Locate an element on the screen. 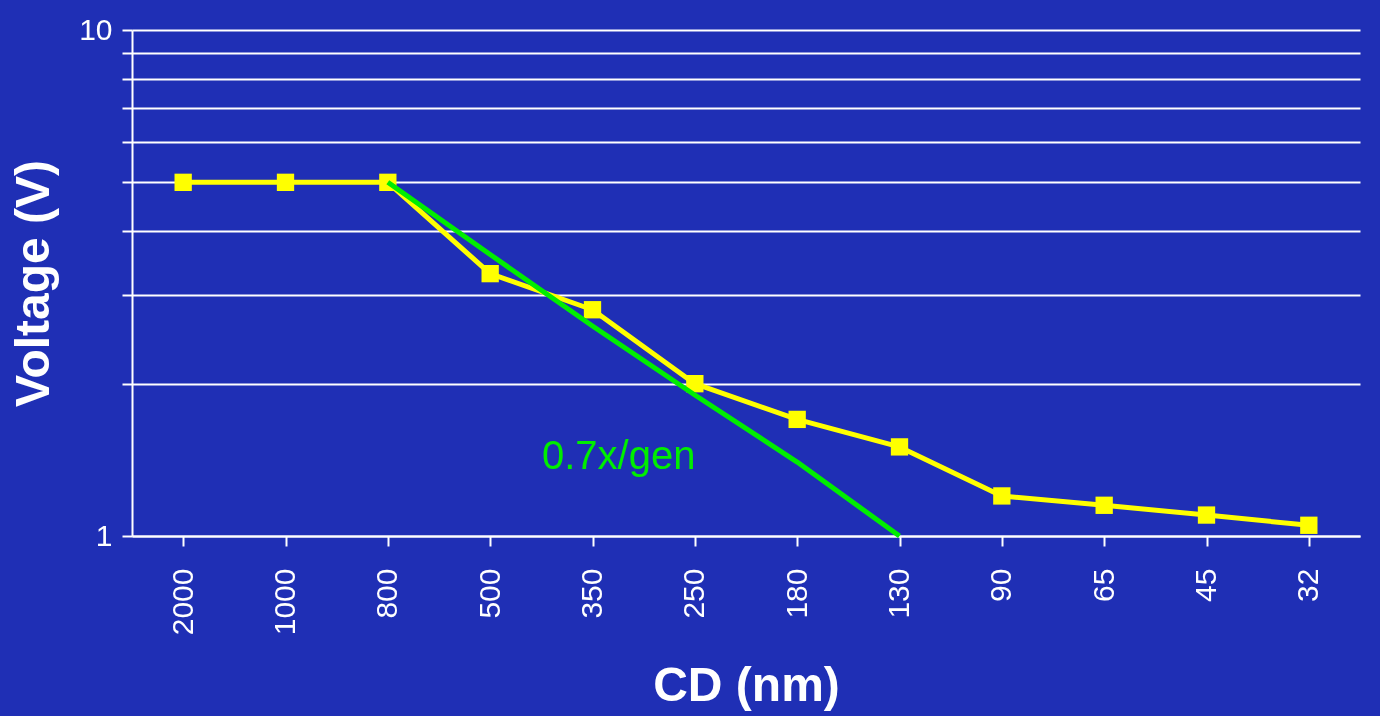 The image size is (1380, 716). x-tick-label: 1000 is located at coordinates (284, 602).